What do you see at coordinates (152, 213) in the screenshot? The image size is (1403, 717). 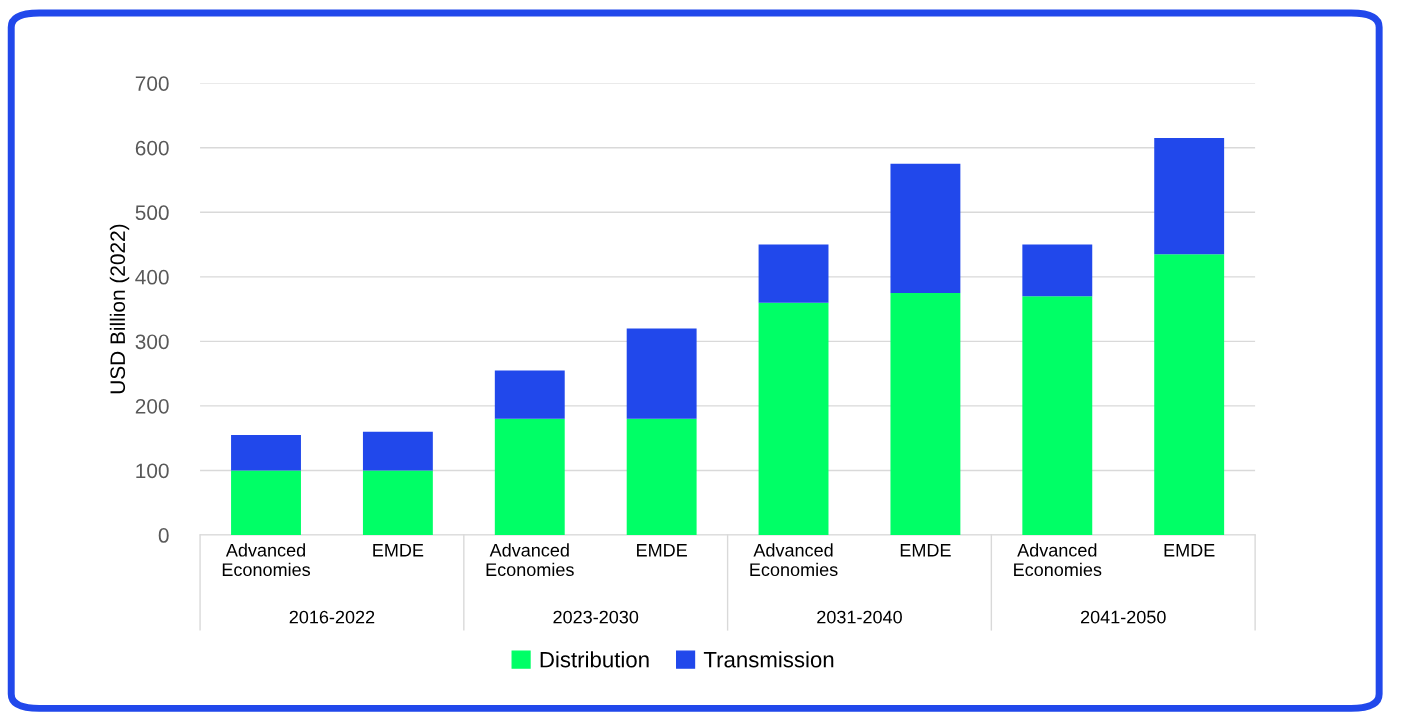 I see `y-tick-label: 500` at bounding box center [152, 213].